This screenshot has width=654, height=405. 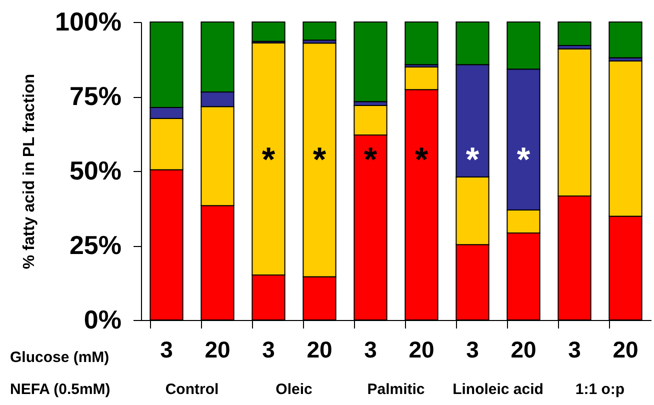 I want to click on text: NEFA (0.5mM), so click(x=60, y=389).